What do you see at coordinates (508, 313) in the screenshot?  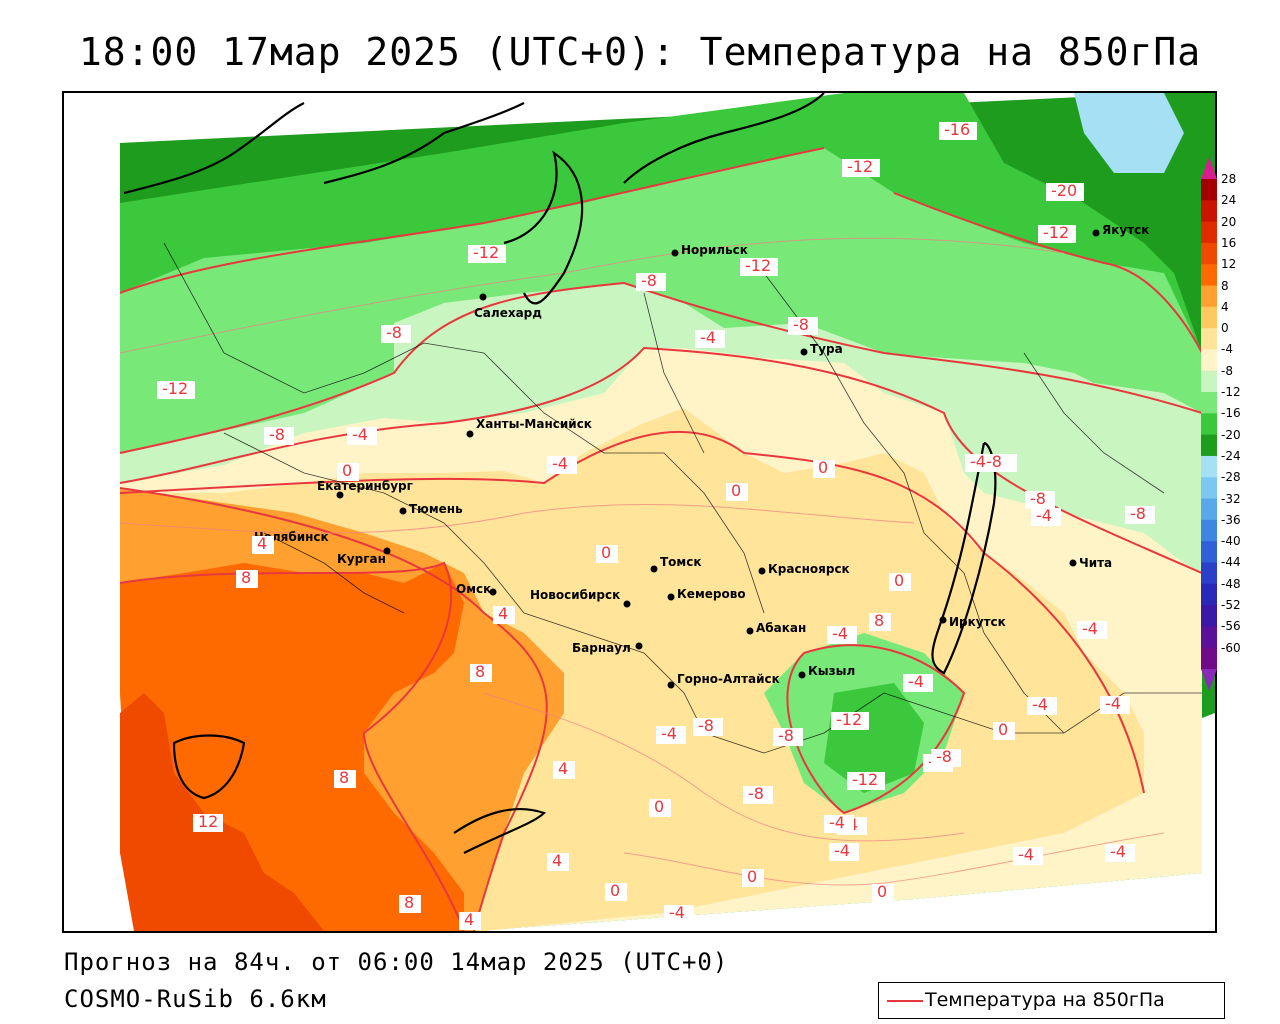 I see `city-label: Салехард` at bounding box center [508, 313].